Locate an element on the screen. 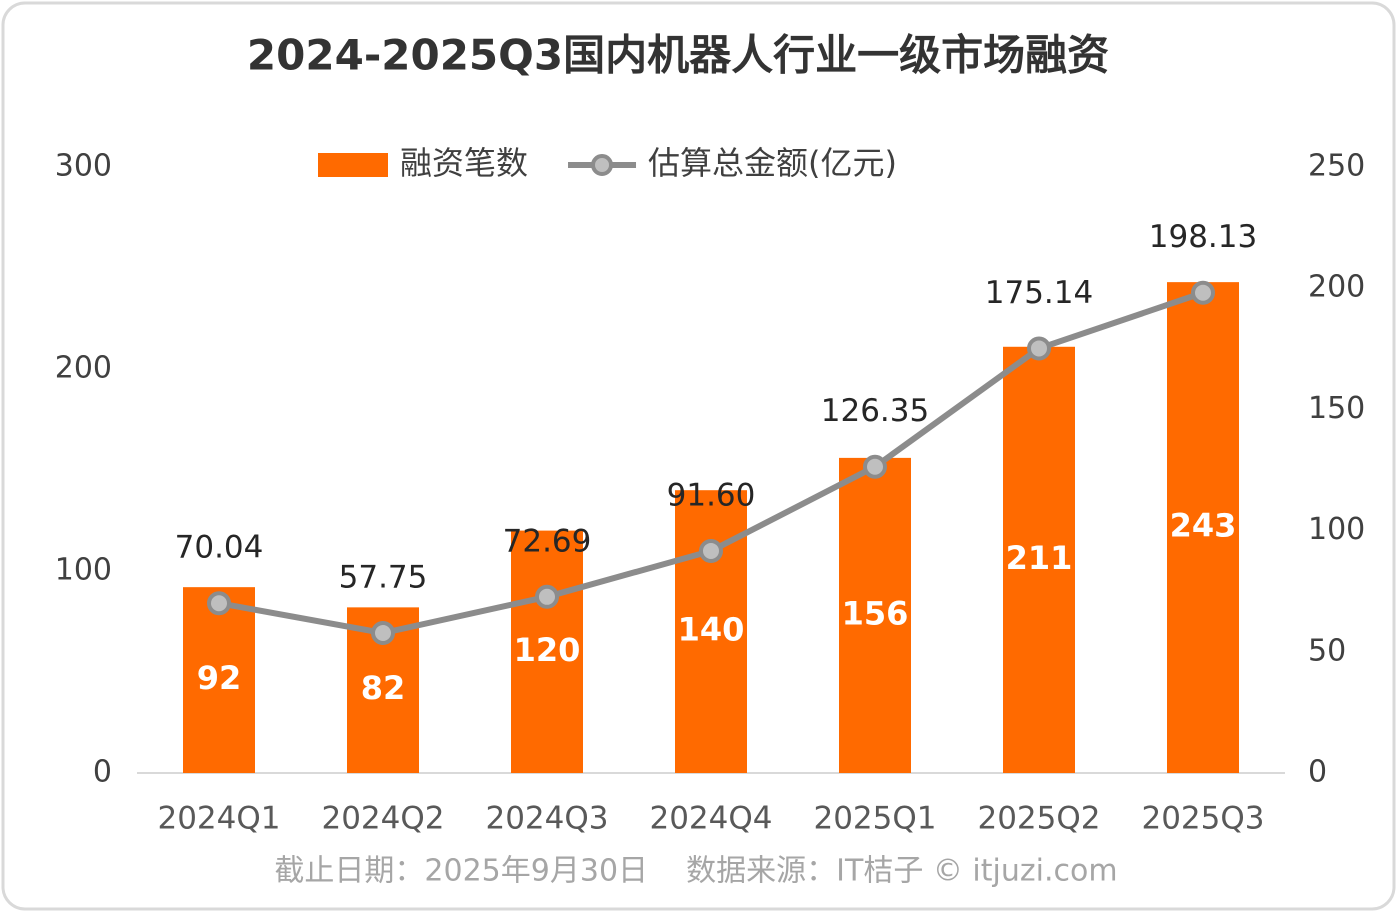 The height and width of the screenshot is (914, 1399). bar-value-label: 211 is located at coordinates (1039, 558).